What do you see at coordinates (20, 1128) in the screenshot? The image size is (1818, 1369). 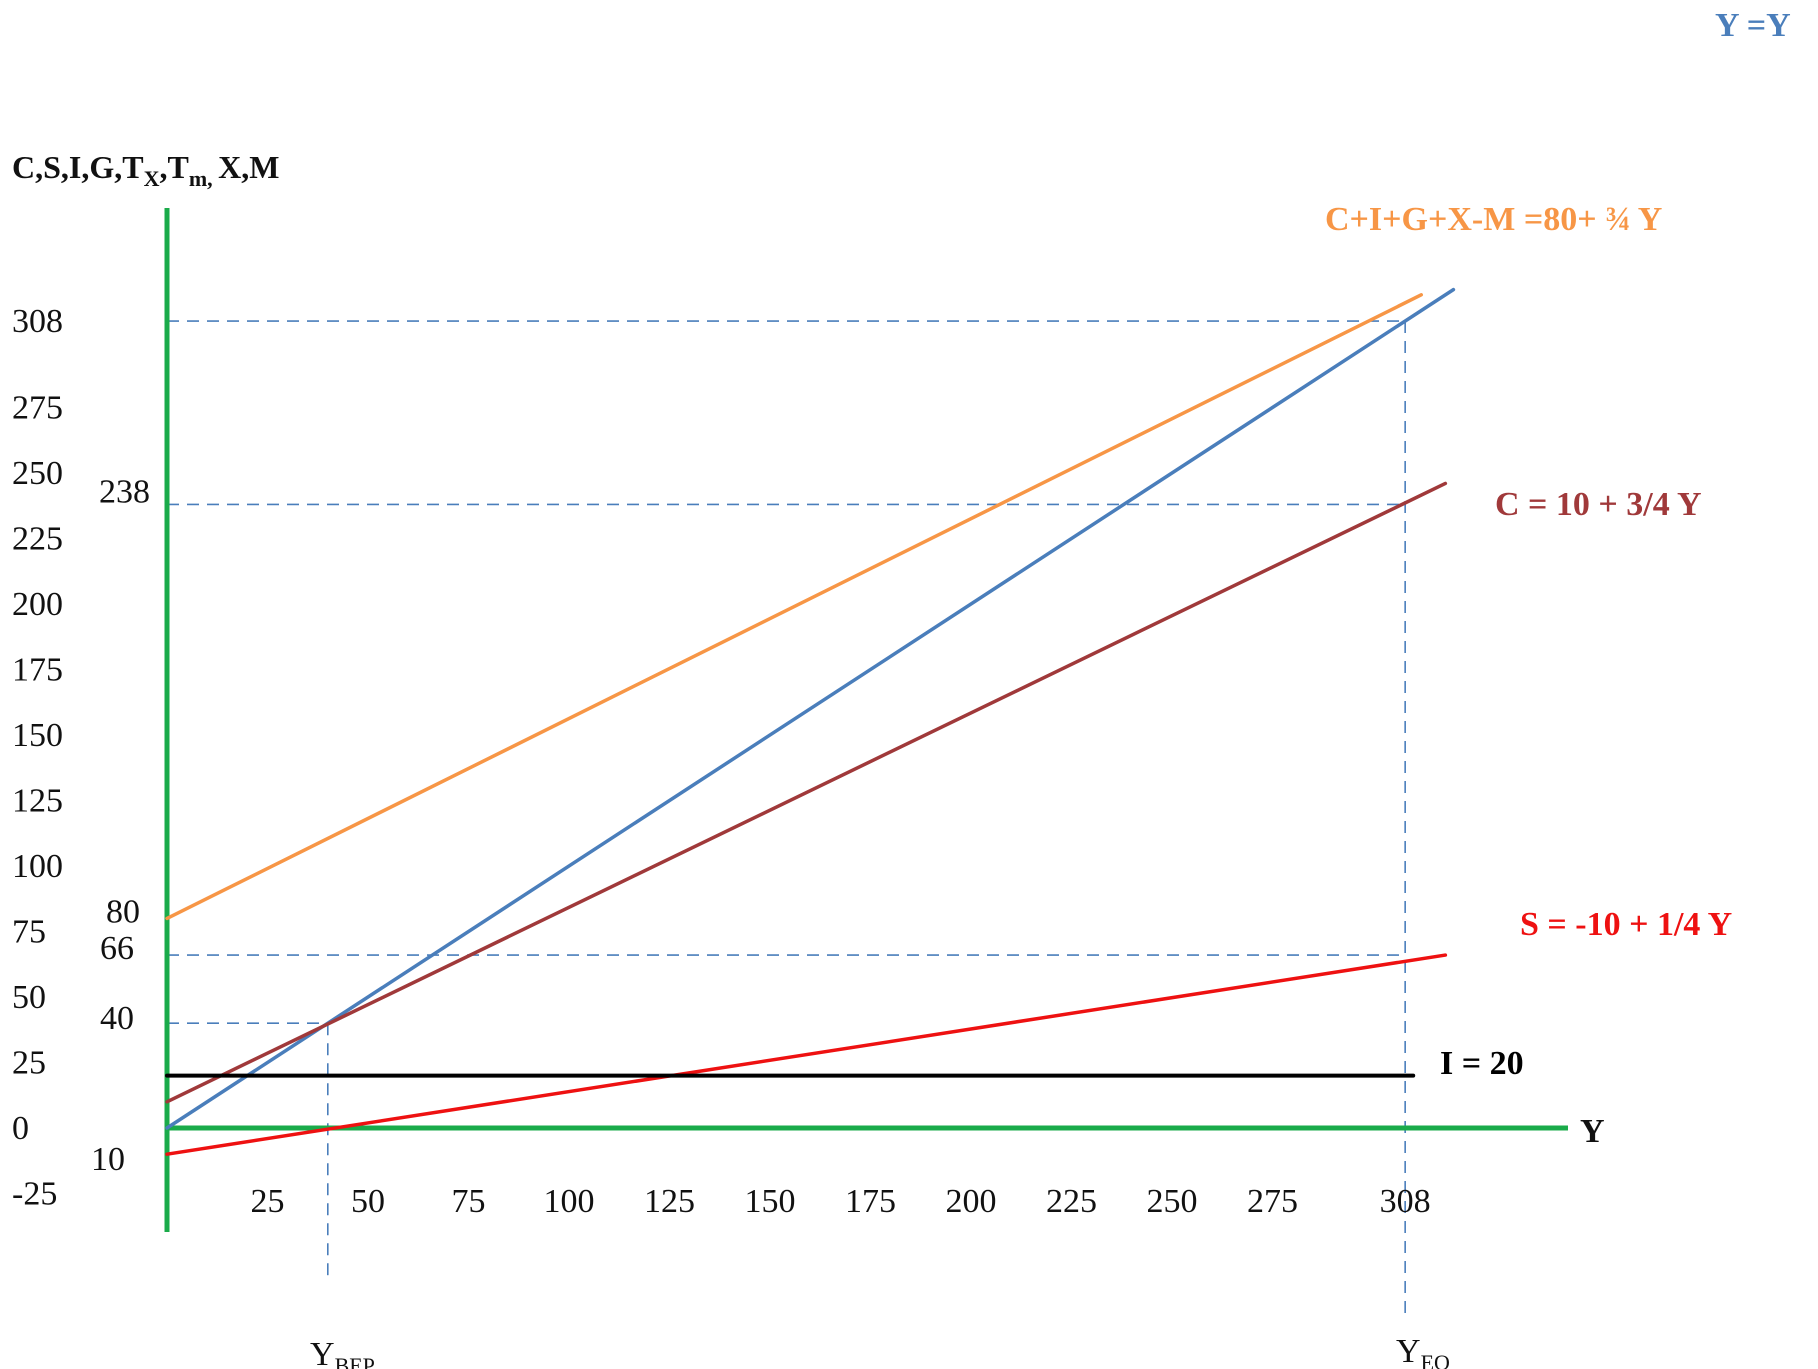 I see `y-tick-label: 0` at bounding box center [20, 1128].